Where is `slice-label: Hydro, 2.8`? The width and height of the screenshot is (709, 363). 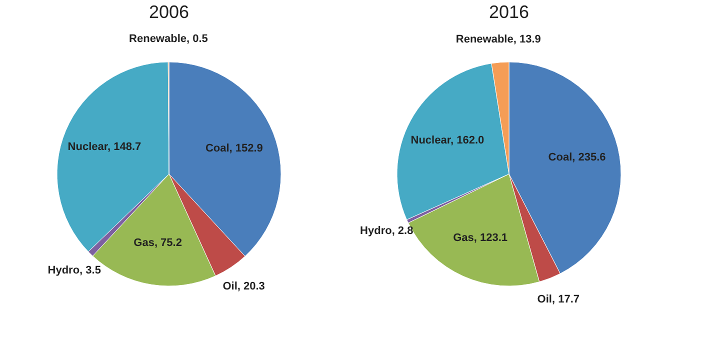 slice-label: Hydro, 2.8 is located at coordinates (387, 231).